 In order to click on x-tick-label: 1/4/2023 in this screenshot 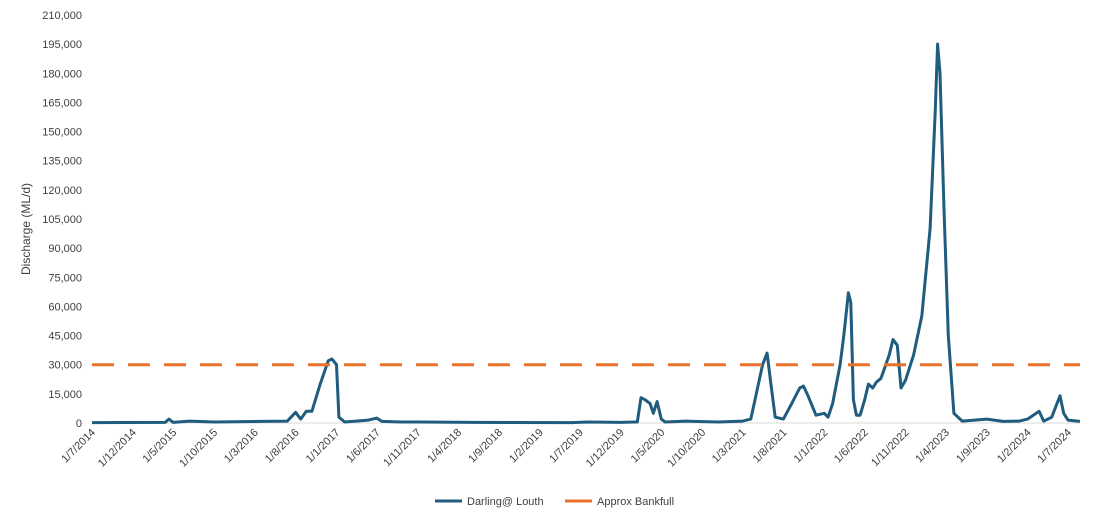, I will do `click(932, 446)`.